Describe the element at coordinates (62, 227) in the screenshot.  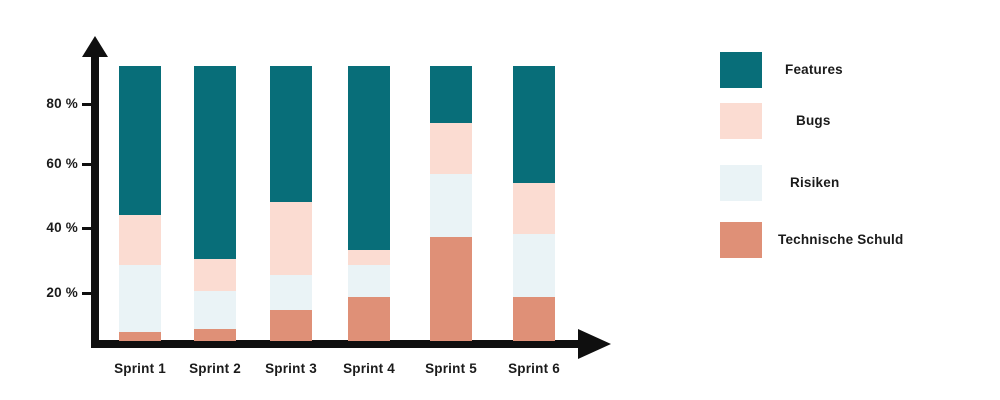
I see `y-tick-label: 40 %` at that location.